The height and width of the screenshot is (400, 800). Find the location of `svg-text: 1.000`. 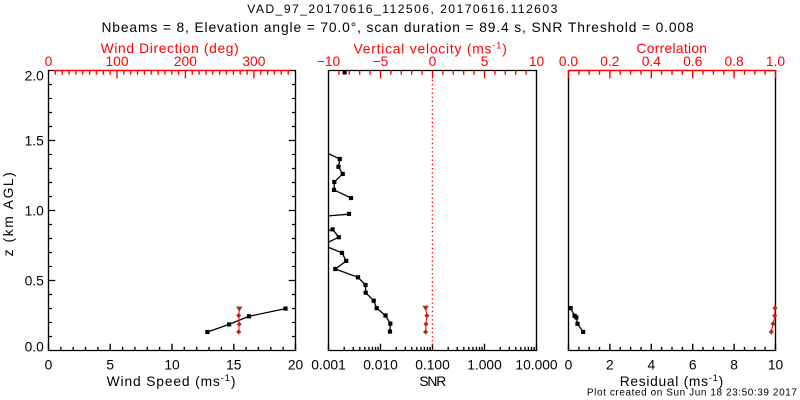

svg-text: 1.000 is located at coordinates (484, 365).